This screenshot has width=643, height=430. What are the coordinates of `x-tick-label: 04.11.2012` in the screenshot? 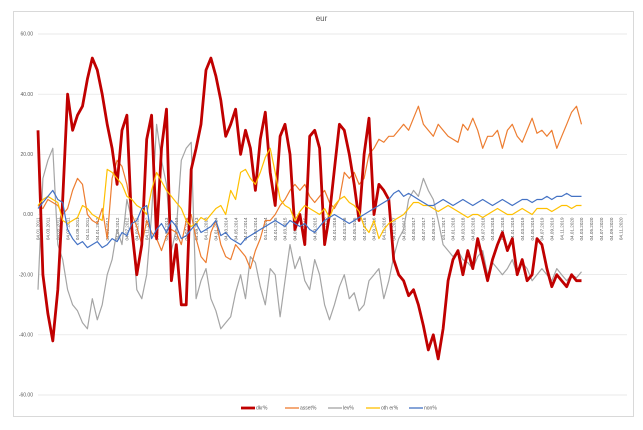 It's located at (146, 228).